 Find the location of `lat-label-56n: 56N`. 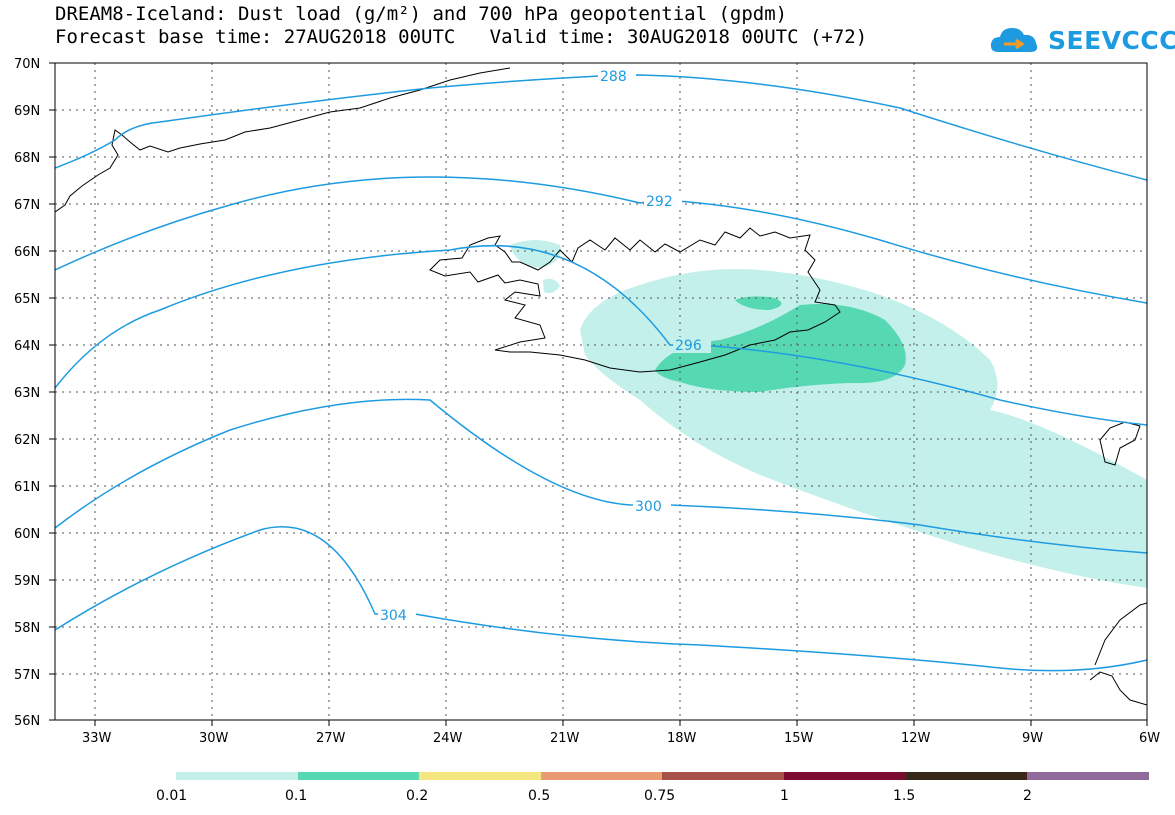

lat-label-56n: 56N is located at coordinates (27, 721).